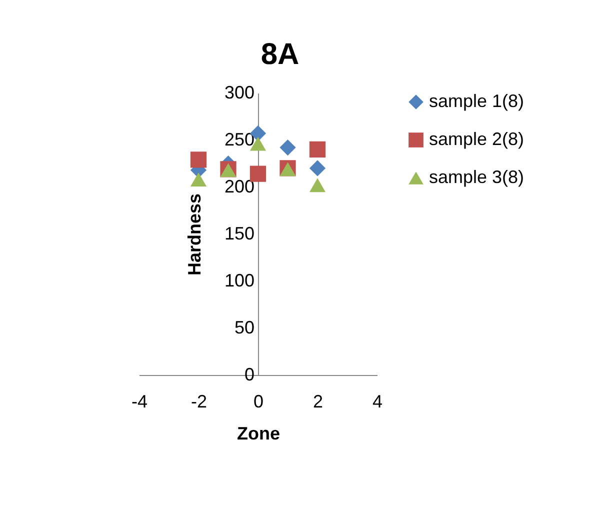  Describe the element at coordinates (249, 374) in the screenshot. I see `y-tick-label: 0` at that location.